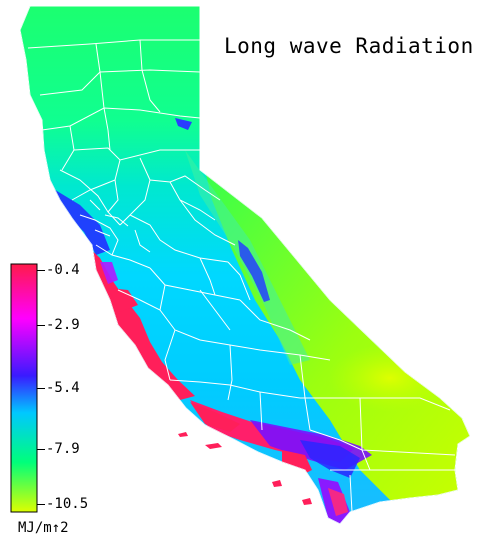  Describe the element at coordinates (63, 449) in the screenshot. I see `legend-tick-label: -7.9` at that location.